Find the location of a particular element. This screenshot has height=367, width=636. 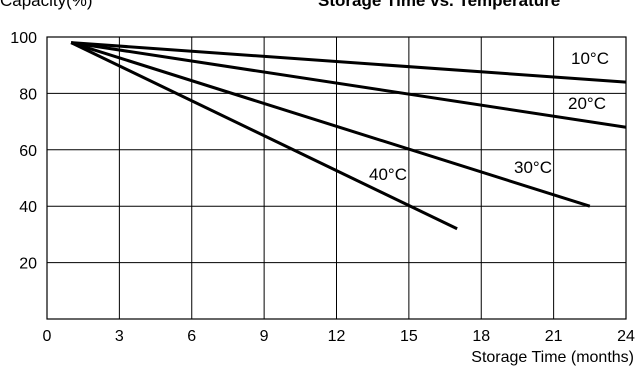

y-tick-label: 20 is located at coordinates (28, 264).